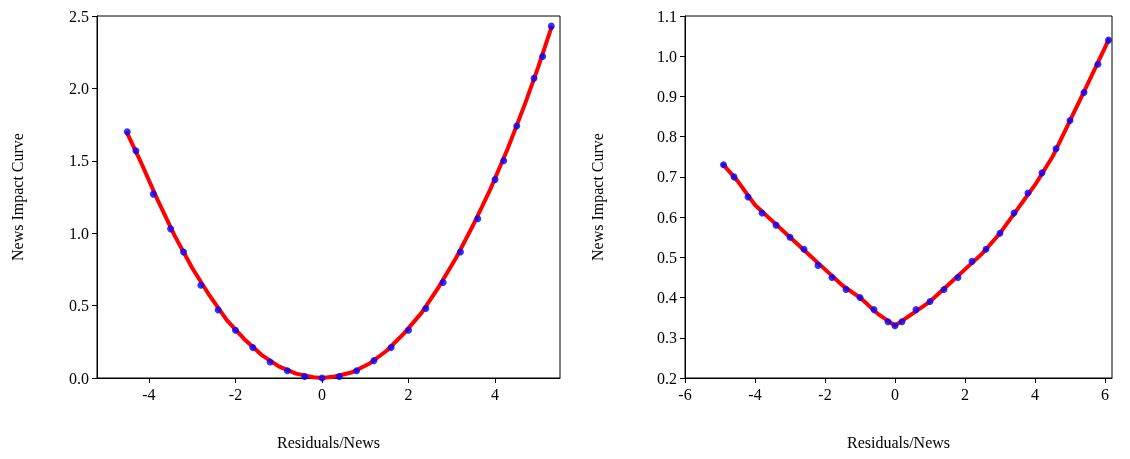  Describe the element at coordinates (667, 338) in the screenshot. I see `y-tick-label: 0.3` at that location.